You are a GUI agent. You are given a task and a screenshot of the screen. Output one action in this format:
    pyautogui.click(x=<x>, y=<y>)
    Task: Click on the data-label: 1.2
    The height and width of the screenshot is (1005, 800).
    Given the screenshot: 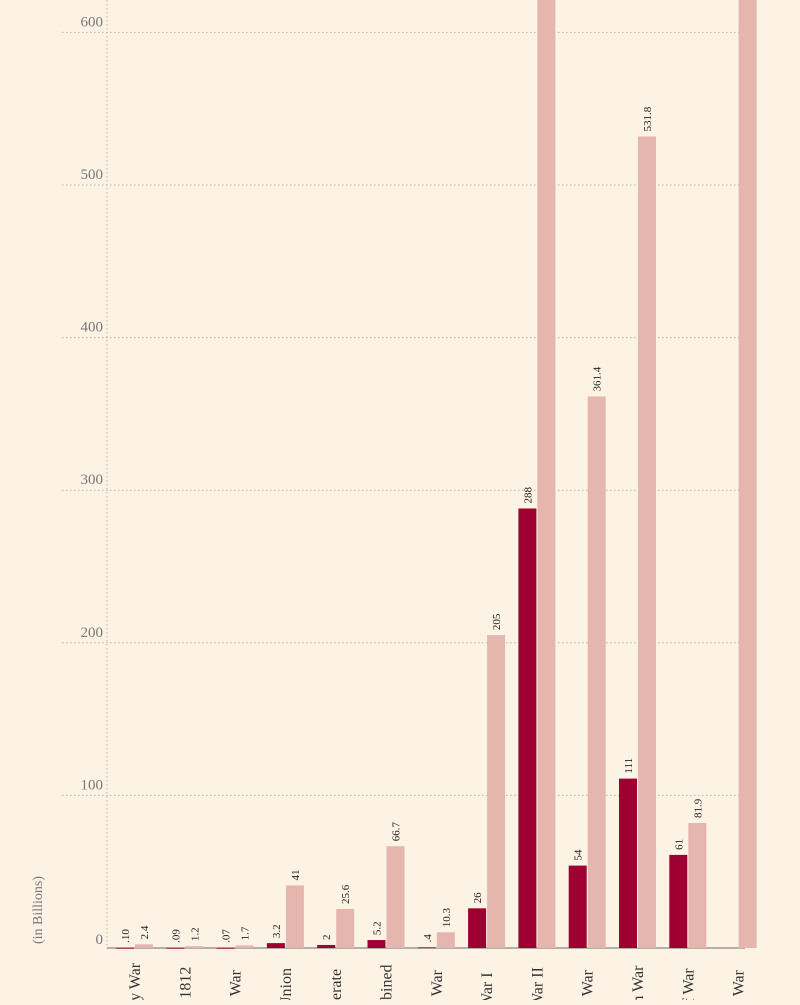 What is the action you would take?
    pyautogui.click(x=195, y=934)
    